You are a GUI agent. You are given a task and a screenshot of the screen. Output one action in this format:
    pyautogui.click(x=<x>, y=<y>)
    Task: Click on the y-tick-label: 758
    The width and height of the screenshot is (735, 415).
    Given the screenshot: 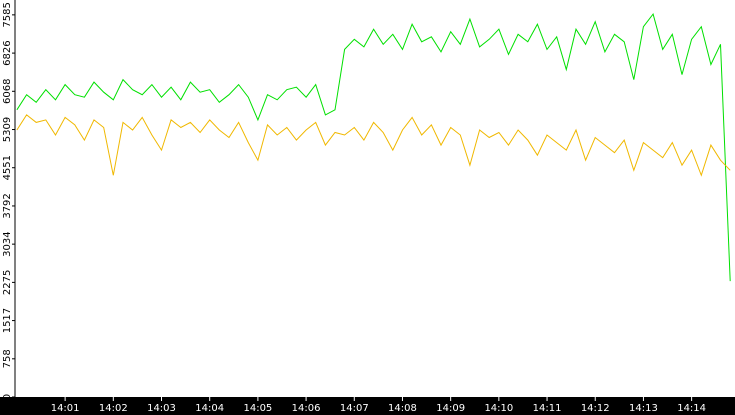 What is the action you would take?
    pyautogui.click(x=7, y=358)
    